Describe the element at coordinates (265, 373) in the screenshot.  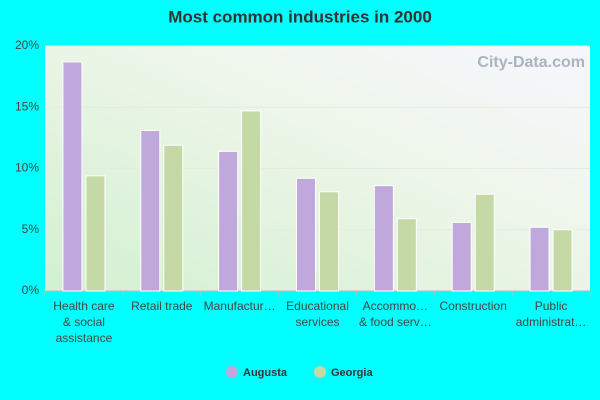
I see `legend-label: Augusta` at that location.